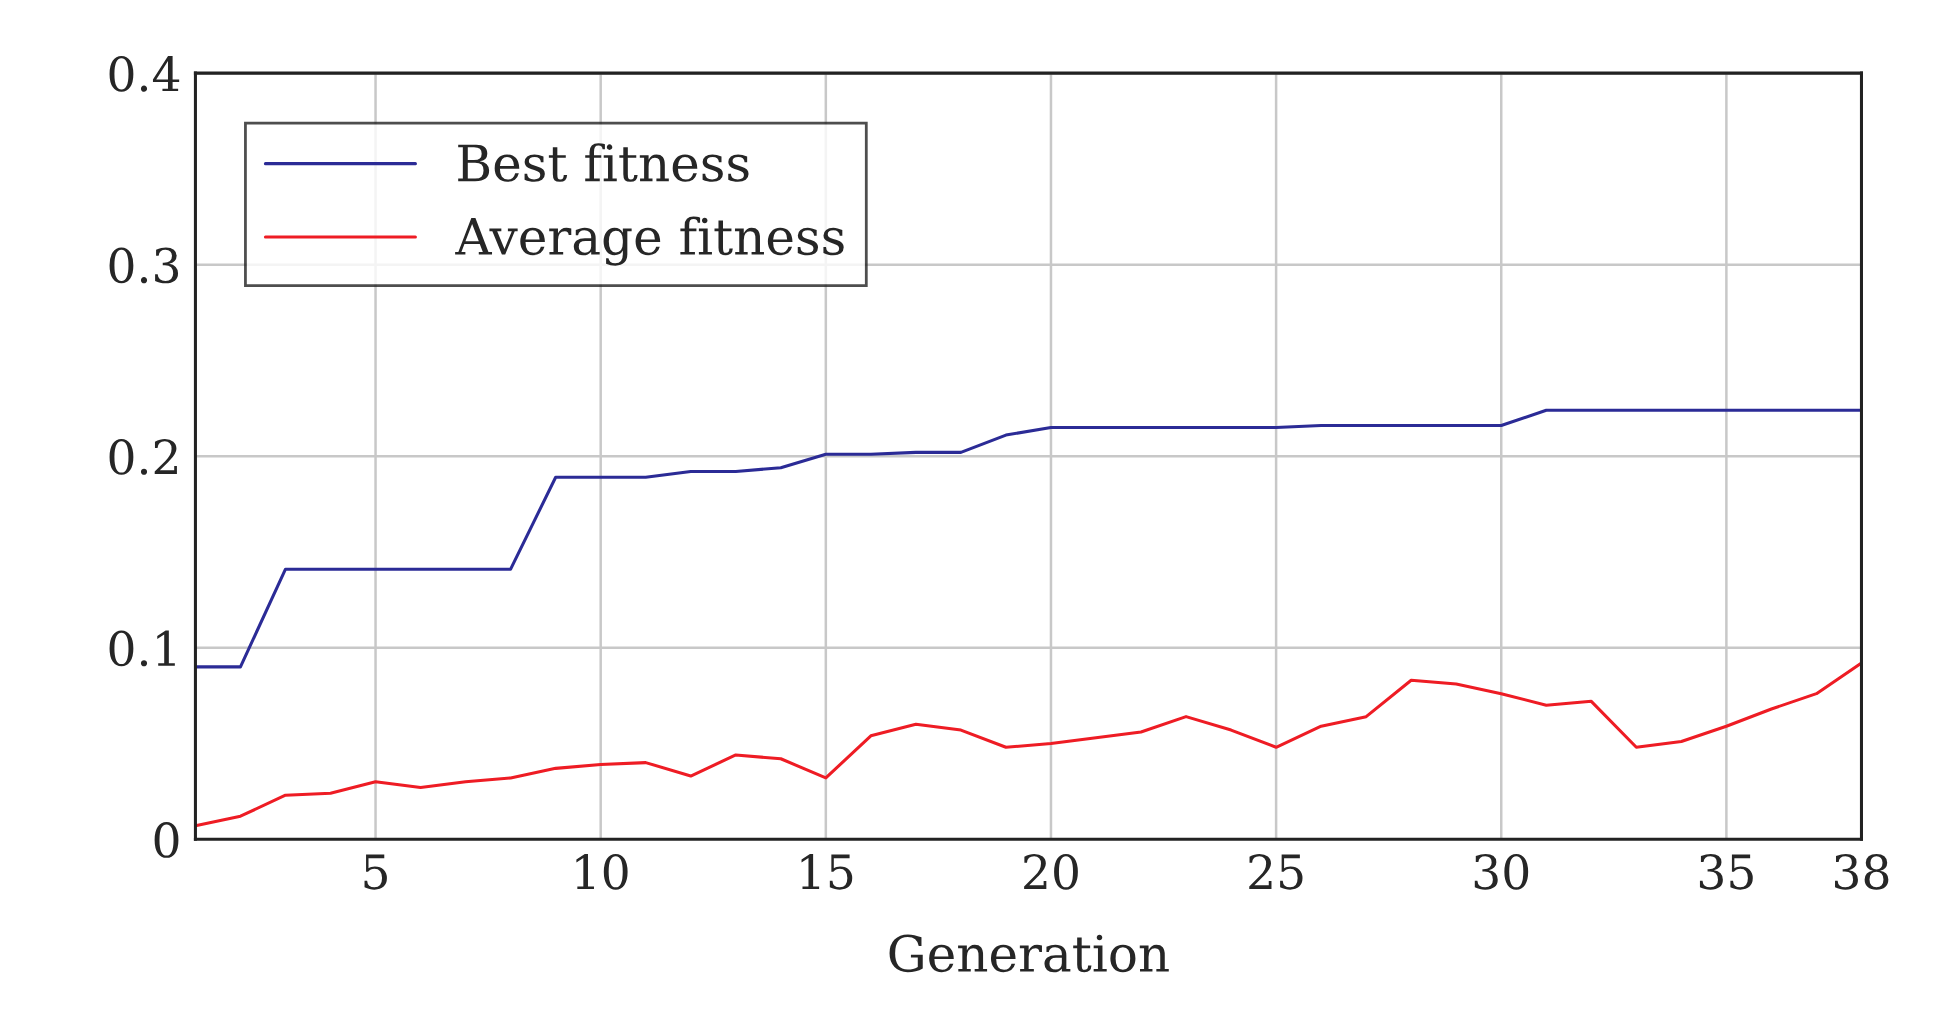  What do you see at coordinates (143, 457) in the screenshot?
I see `y-tick-label: 0.2` at bounding box center [143, 457].